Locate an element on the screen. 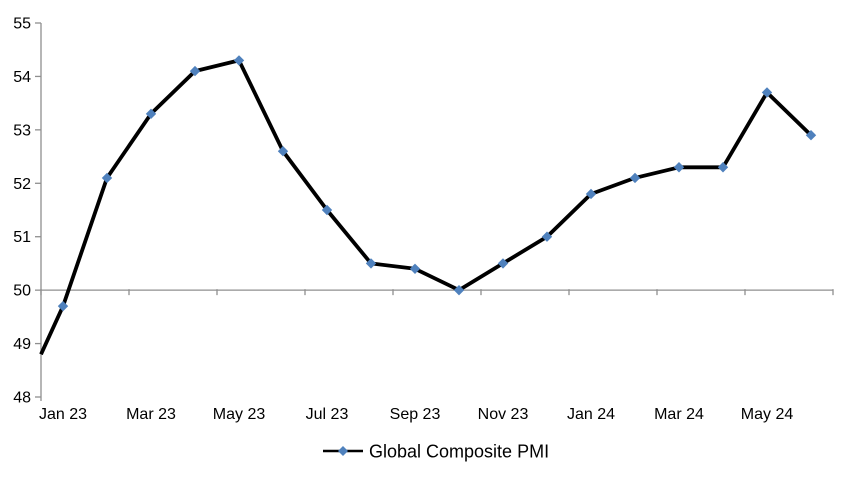 The image size is (852, 481). x-axis-tick-label: Mar 24 is located at coordinates (679, 414).